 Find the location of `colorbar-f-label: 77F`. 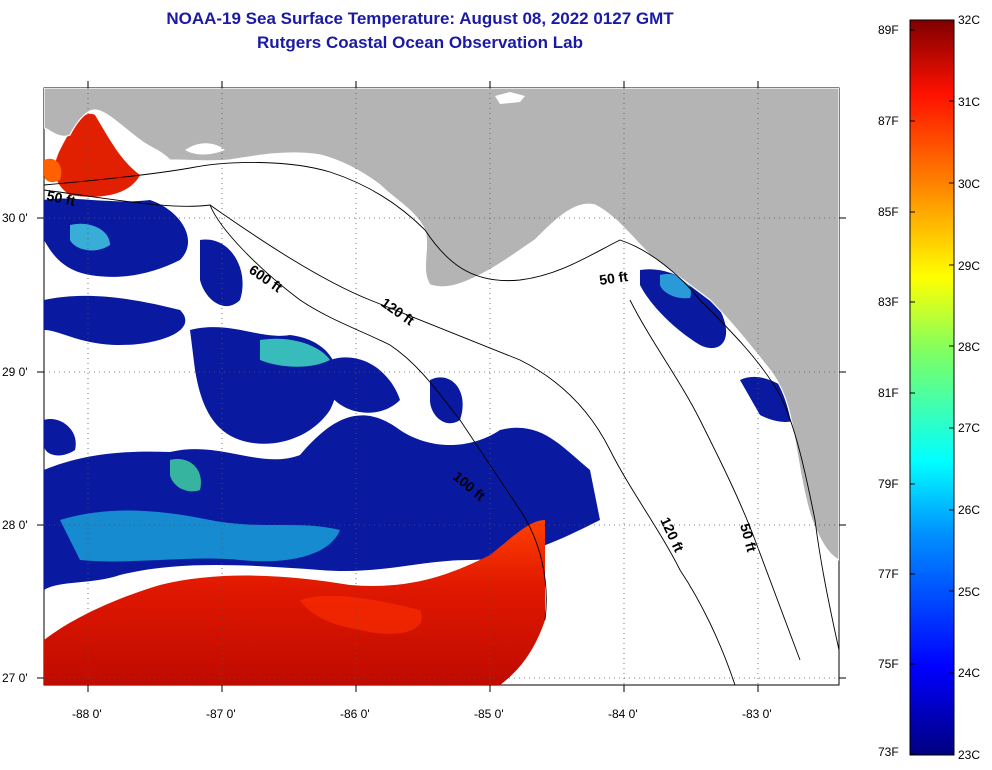

colorbar-f-label: 77F is located at coordinates (888, 574).